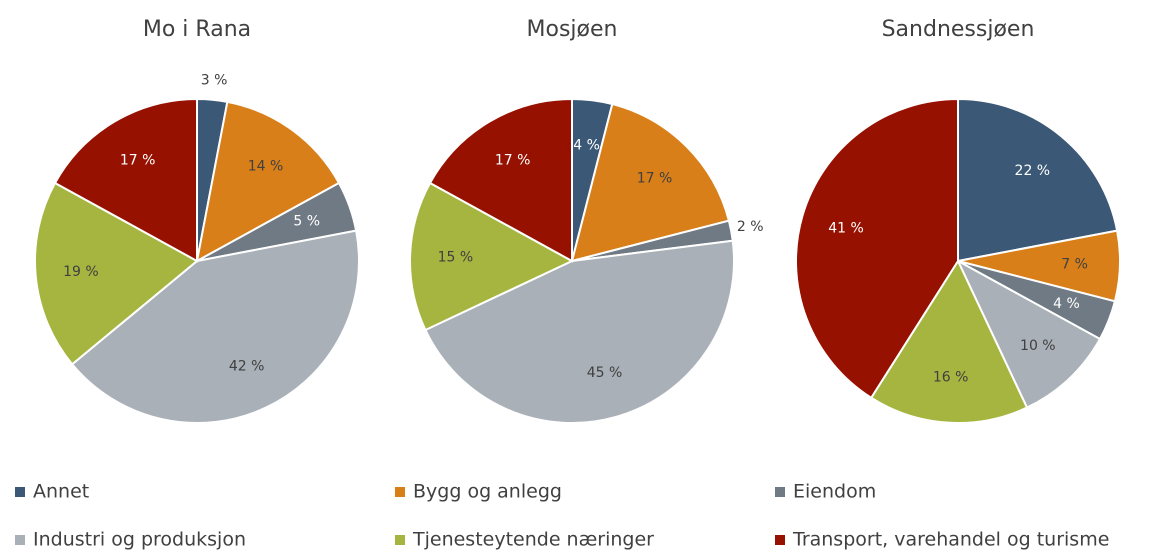 The height and width of the screenshot is (555, 1172). I want to click on legend-label: Transport, varehandel og turisme, so click(950, 540).